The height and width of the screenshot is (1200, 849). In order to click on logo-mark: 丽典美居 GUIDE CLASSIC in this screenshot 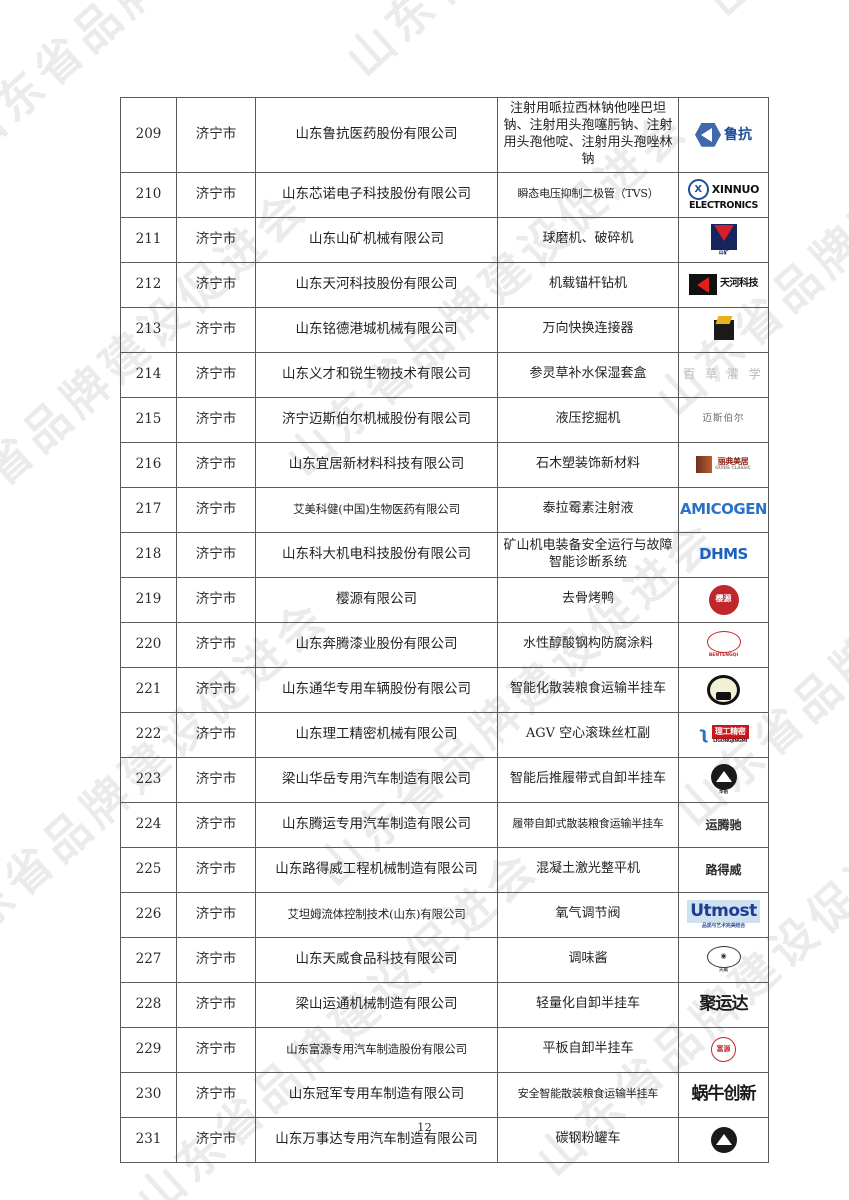, I will do `click(733, 464)`.